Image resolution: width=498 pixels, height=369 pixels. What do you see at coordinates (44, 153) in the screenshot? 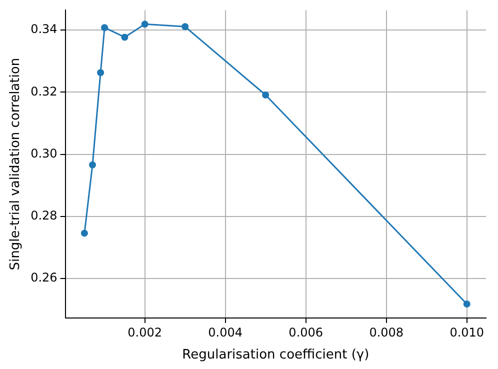
I see `y-tick-label: 0.30` at bounding box center [44, 153].